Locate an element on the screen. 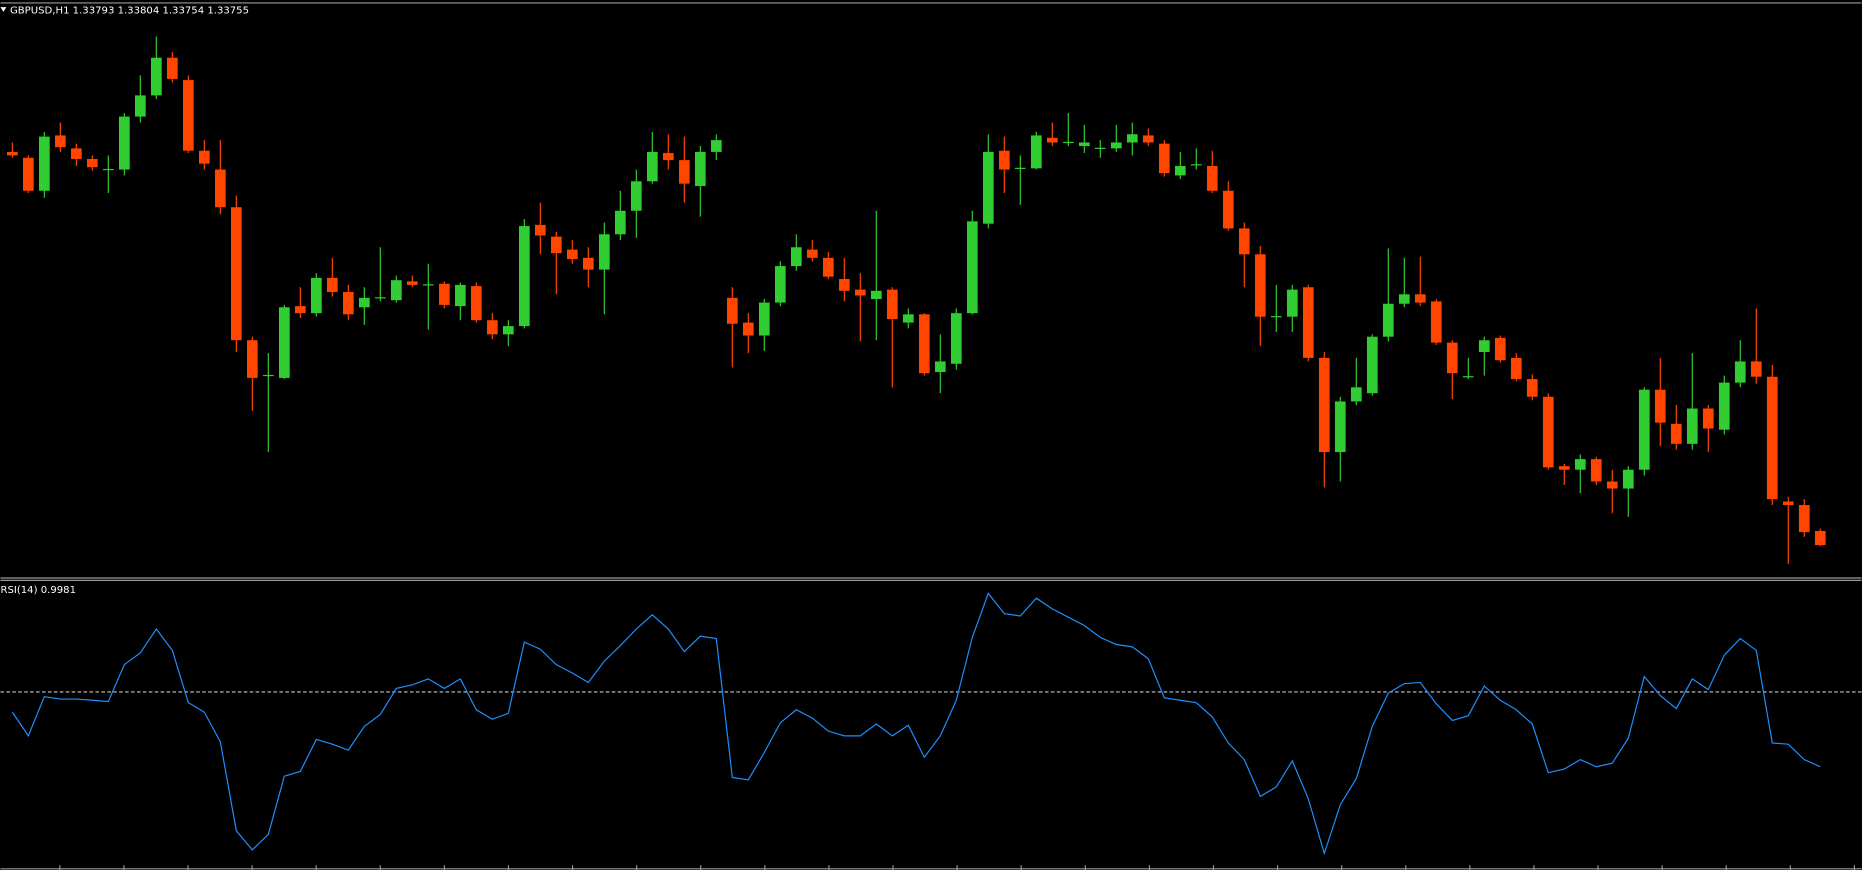 This screenshot has width=1862, height=870. indicator-header: RSI(14) 0.9981 is located at coordinates (38, 590).